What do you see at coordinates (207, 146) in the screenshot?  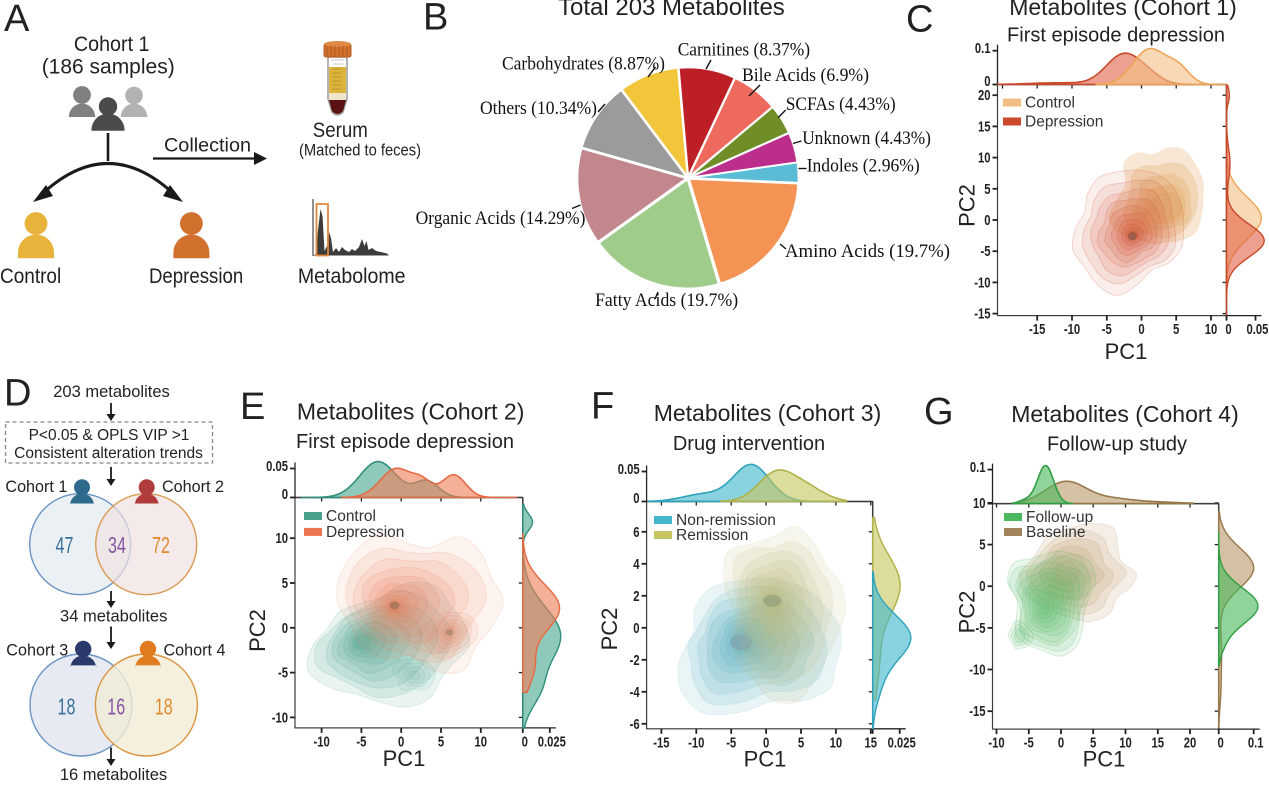 I see `svg-text: Collection` at bounding box center [207, 146].